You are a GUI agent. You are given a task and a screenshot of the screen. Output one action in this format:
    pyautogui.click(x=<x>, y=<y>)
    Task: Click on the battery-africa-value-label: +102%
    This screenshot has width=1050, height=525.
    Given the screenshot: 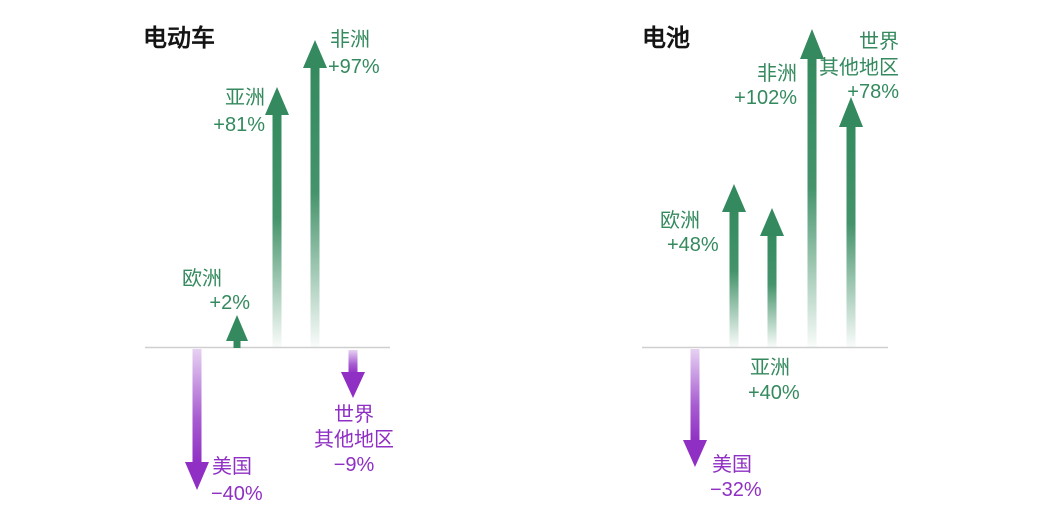 What is the action you would take?
    pyautogui.click(x=765, y=98)
    